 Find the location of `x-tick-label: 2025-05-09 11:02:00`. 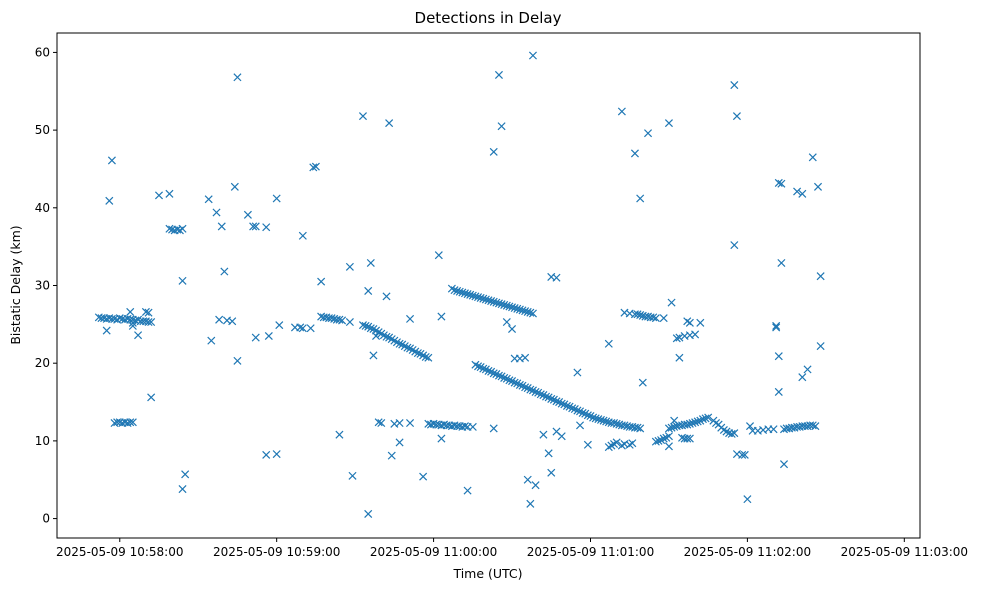

x-tick-label: 2025-05-09 11:02:00 is located at coordinates (747, 552).